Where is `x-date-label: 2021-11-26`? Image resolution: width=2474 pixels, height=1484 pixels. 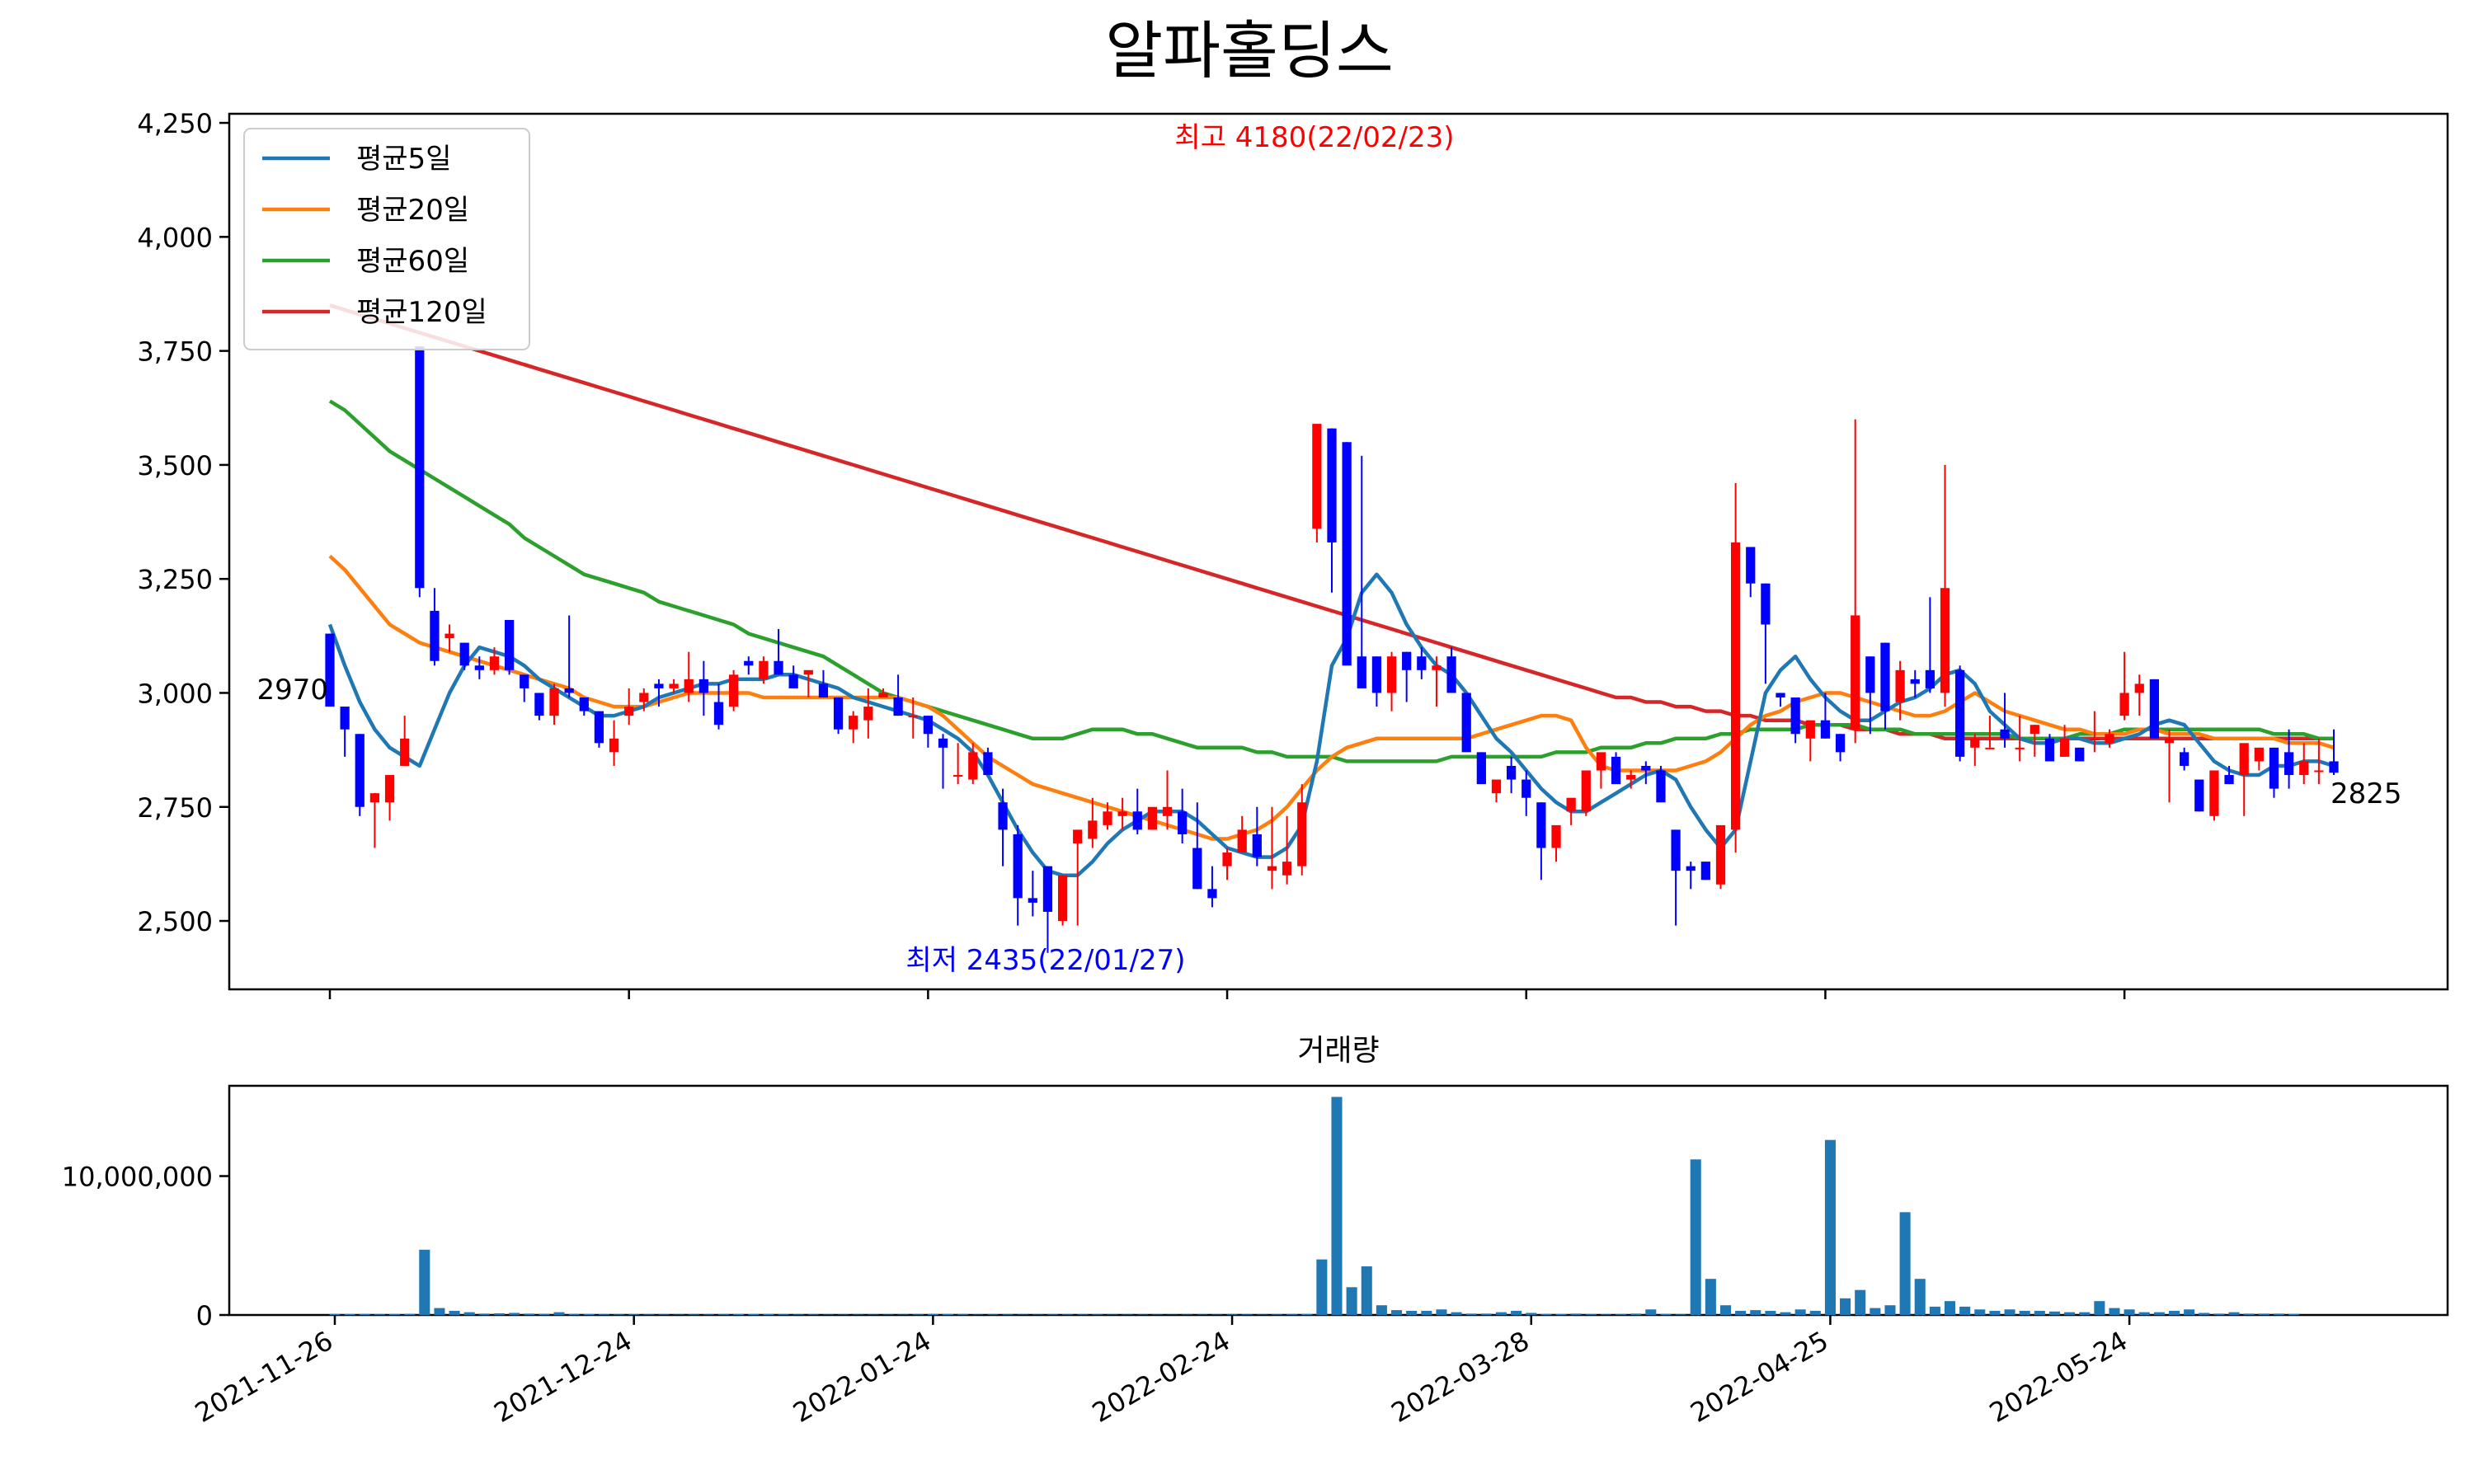
x-date-label: 2021-11-26 is located at coordinates (264, 1377).